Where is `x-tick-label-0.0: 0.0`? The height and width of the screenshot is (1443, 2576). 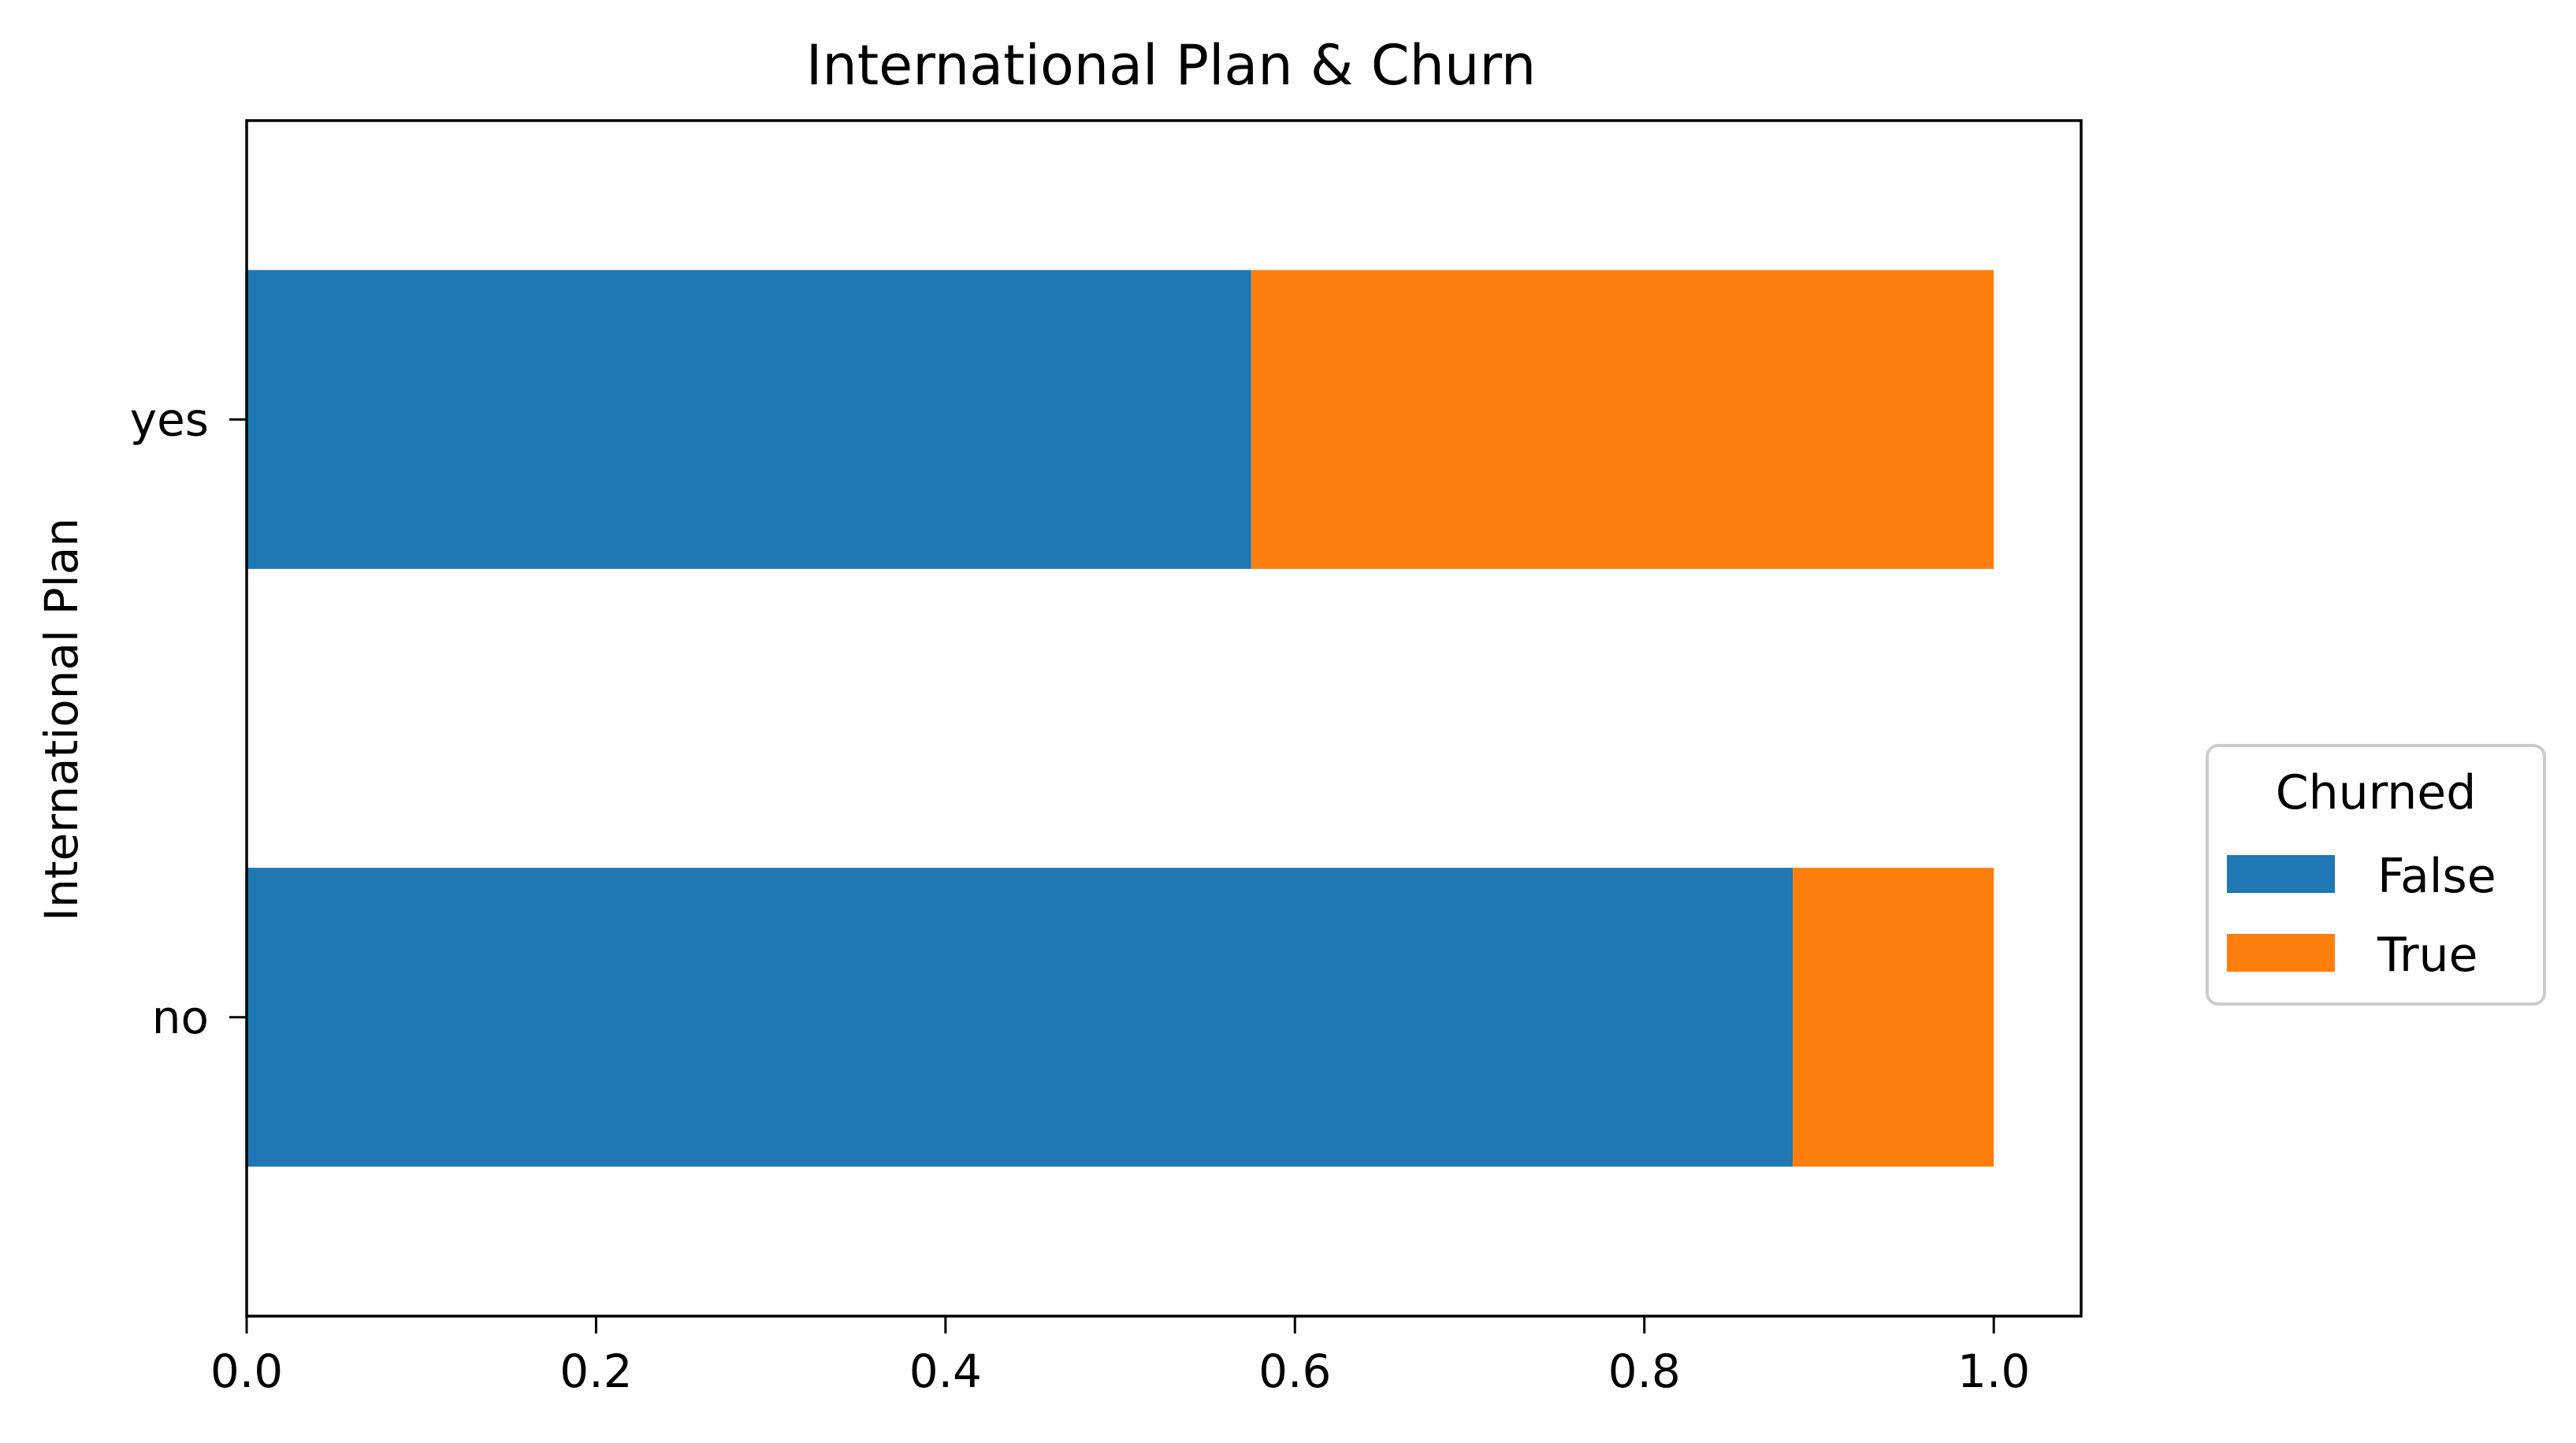 x-tick-label-0.0: 0.0 is located at coordinates (246, 1371).